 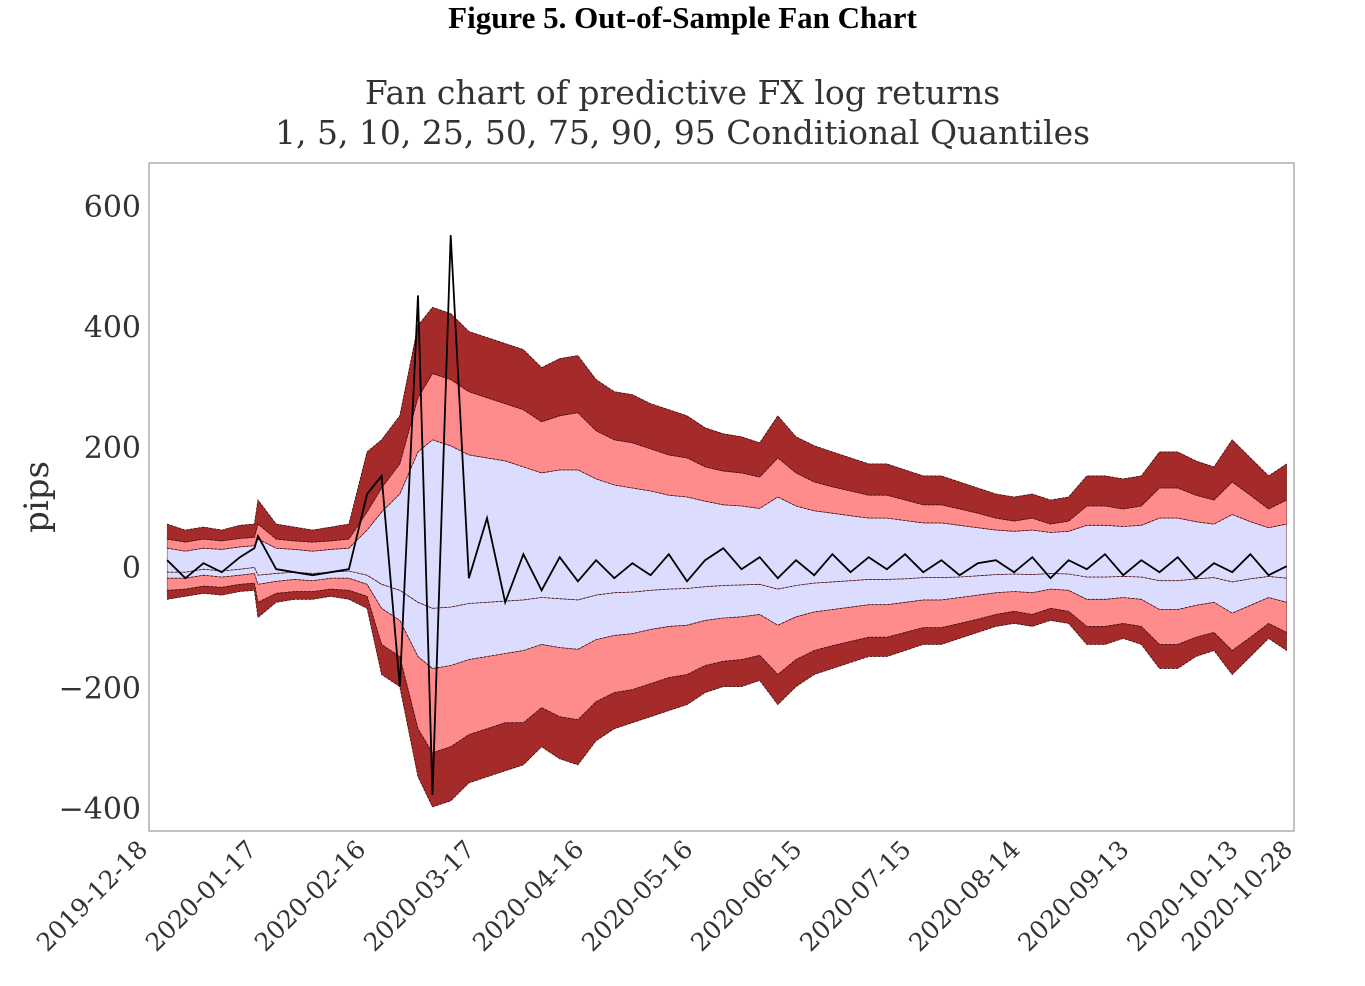 I want to click on x-tick-label: 2019-12-18, so click(x=92, y=896).